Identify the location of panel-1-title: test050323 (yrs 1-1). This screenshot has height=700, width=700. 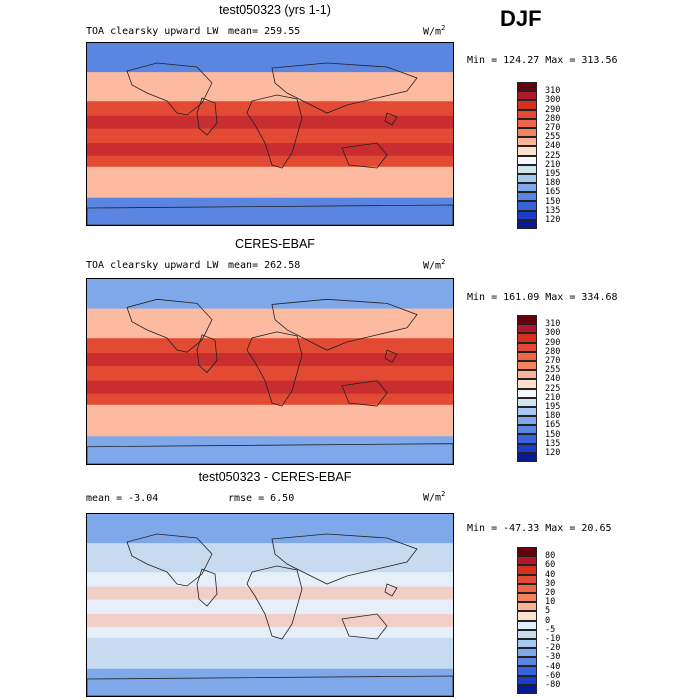
(275, 10).